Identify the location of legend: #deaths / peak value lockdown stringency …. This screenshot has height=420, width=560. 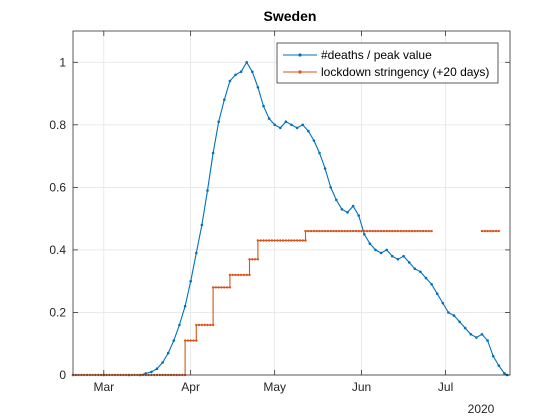
(387, 63).